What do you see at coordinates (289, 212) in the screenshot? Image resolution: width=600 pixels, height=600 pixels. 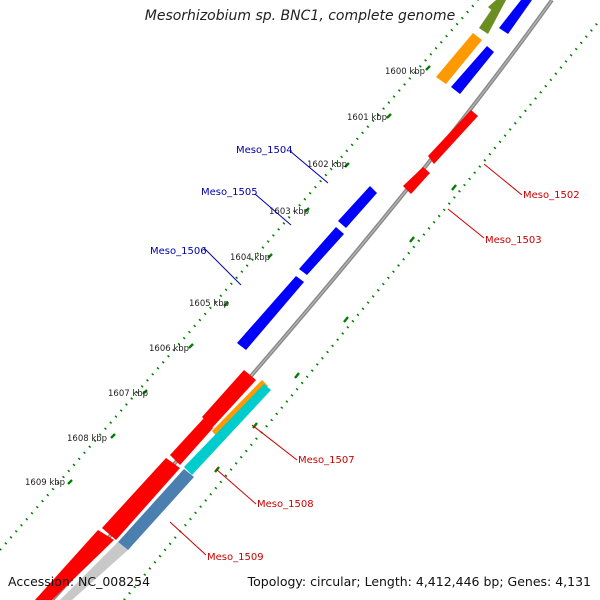 I see `tick-label-1603: 1603 kbp` at bounding box center [289, 212].